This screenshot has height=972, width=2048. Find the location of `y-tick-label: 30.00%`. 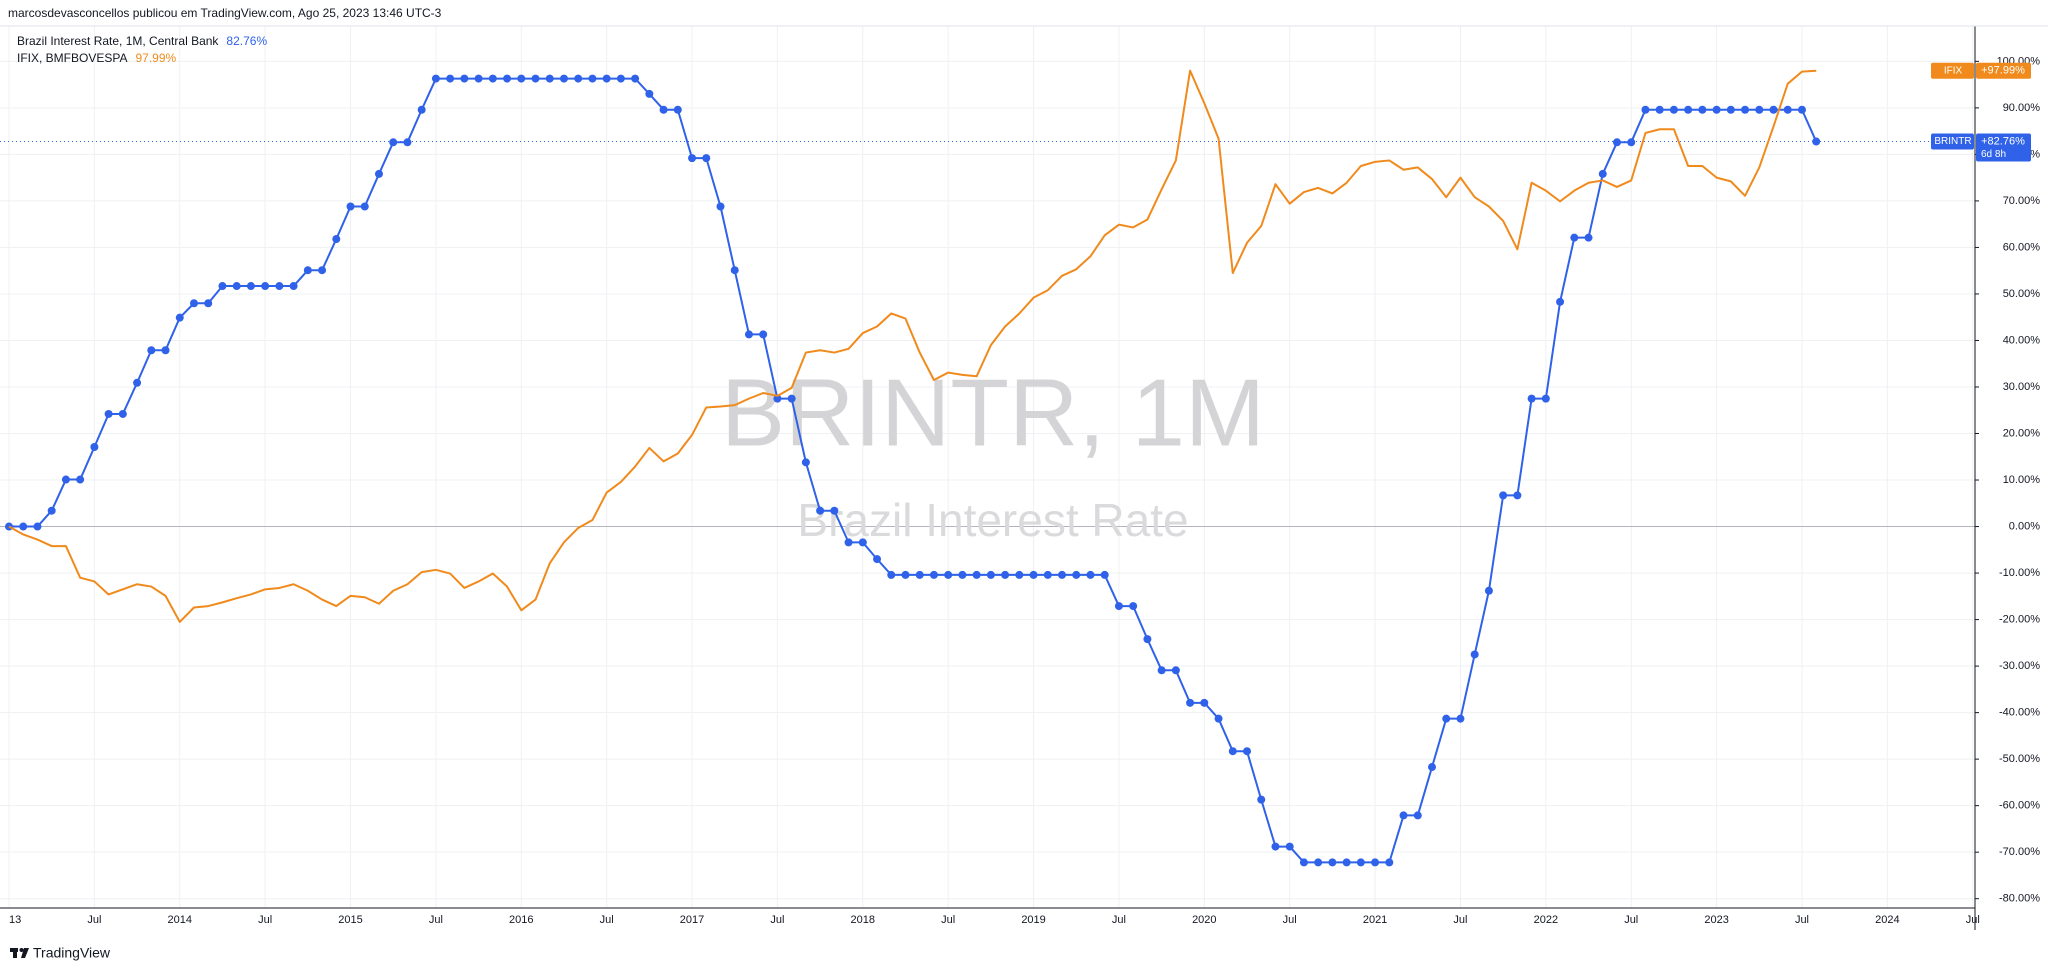

y-tick-label: 30.00% is located at coordinates (2022, 387).